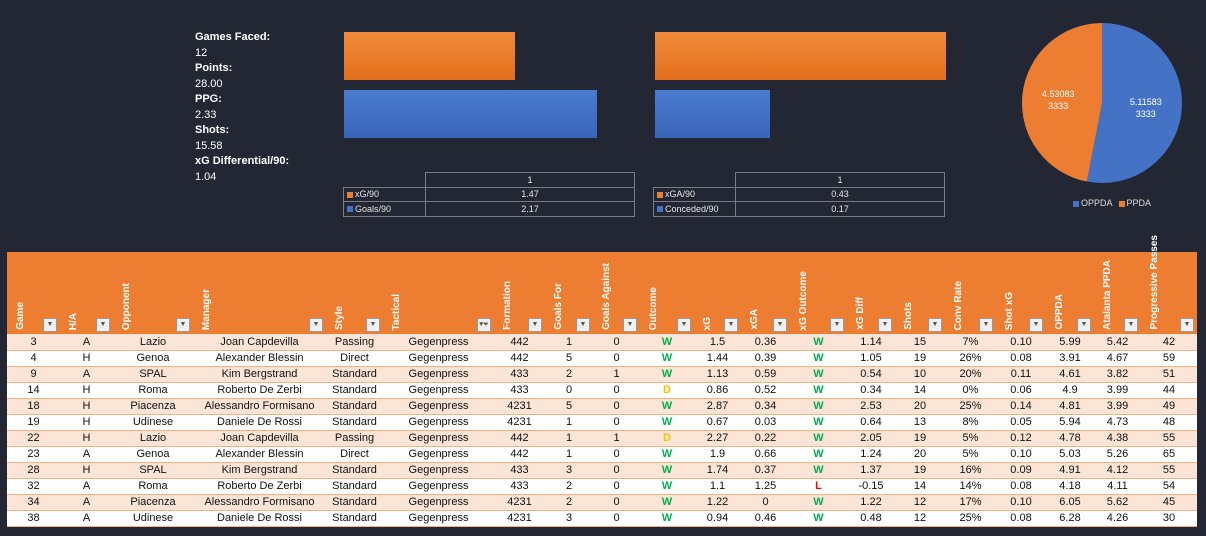 The width and height of the screenshot is (1206, 536). I want to click on cell-goals-for: 3, so click(569, 470).